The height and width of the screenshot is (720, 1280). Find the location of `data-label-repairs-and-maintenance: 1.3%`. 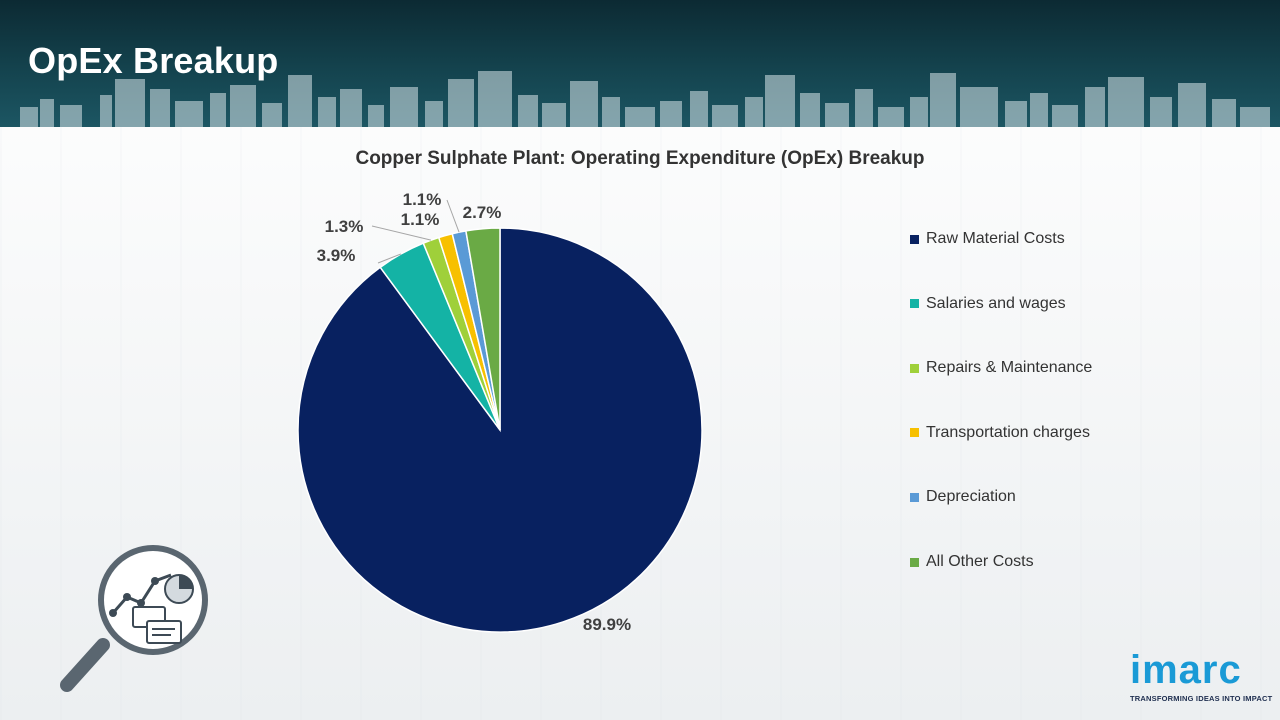

data-label-repairs-and-maintenance: 1.3% is located at coordinates (344, 226).